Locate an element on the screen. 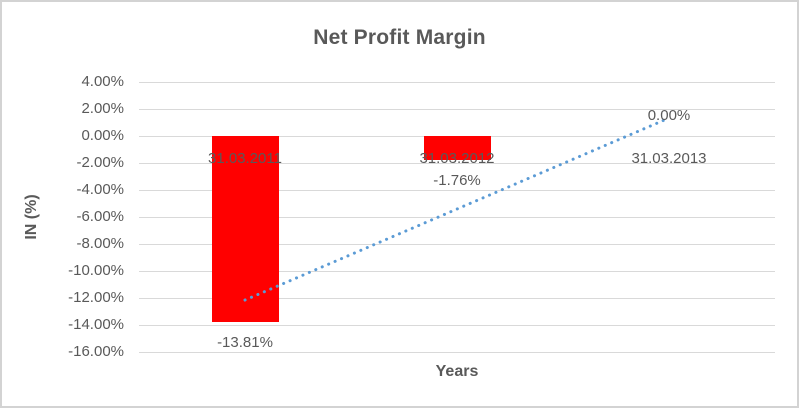 This screenshot has height=410, width=799. y-axis-tick-label: 2.00% is located at coordinates (102, 108).